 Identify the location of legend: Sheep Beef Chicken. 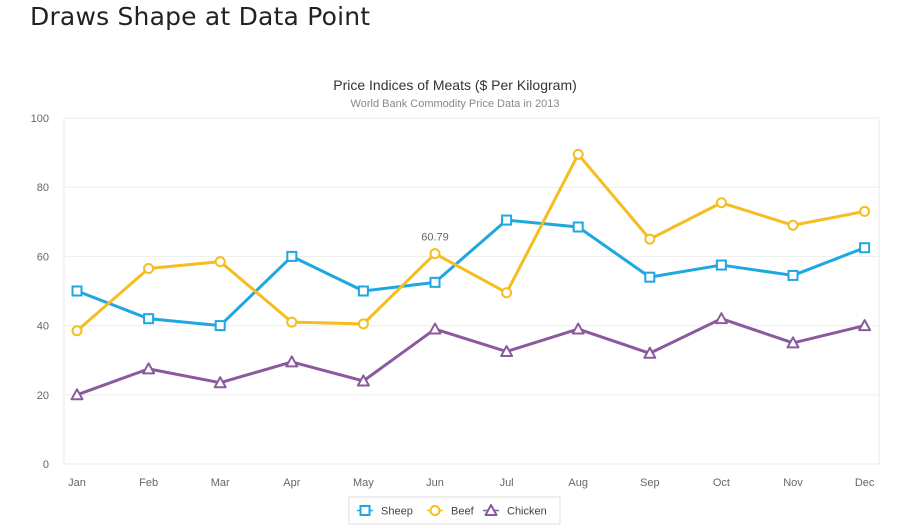
(454, 510).